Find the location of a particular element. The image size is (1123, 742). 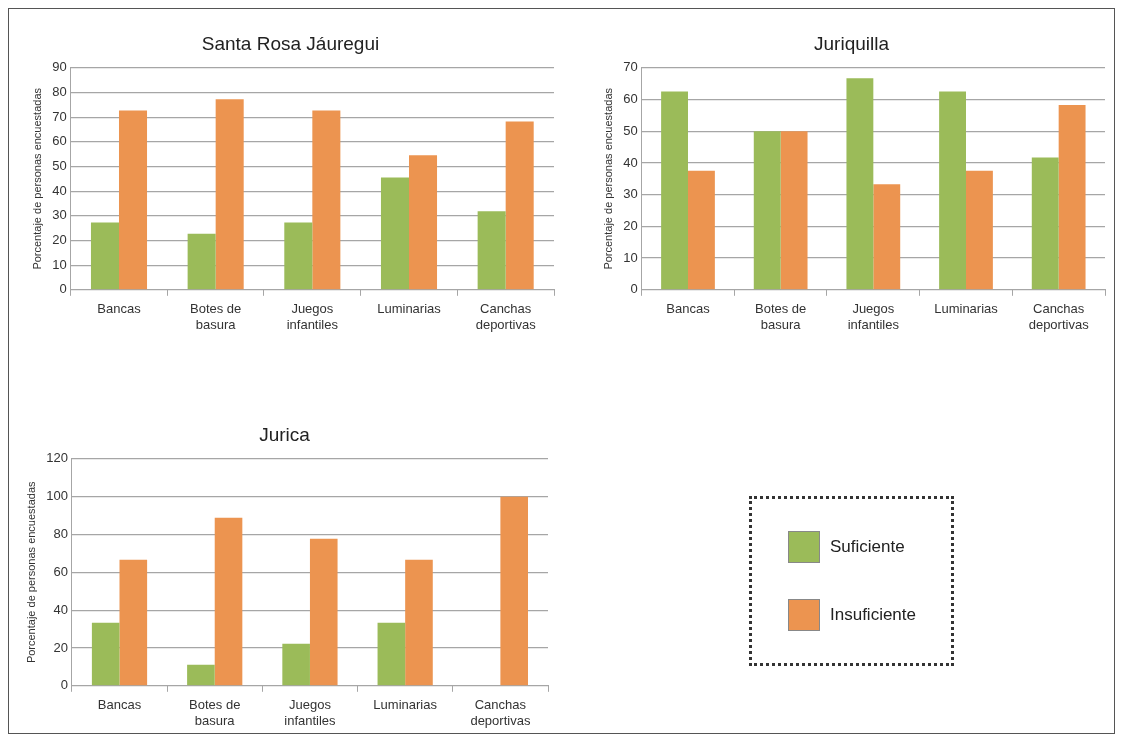

chart-title: Santa Rosa Jáuregui is located at coordinates (290, 43).